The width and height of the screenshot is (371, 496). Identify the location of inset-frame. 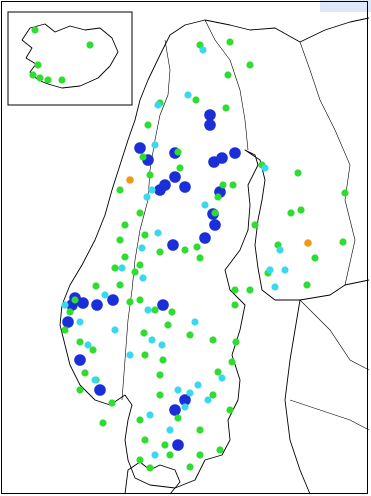
(70, 58).